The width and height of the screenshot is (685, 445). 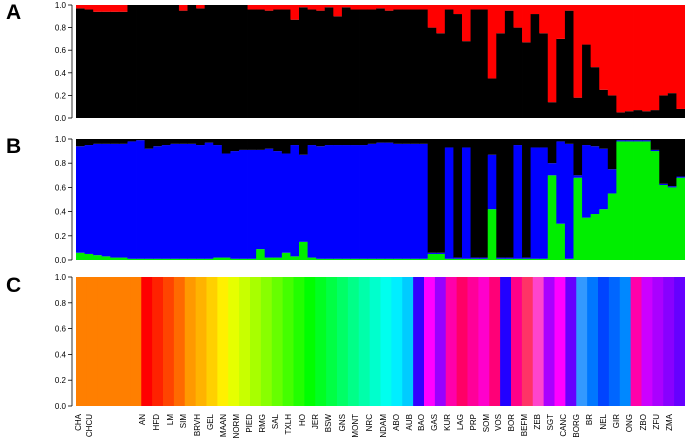 What do you see at coordinates (183, 421) in the screenshot?
I see `population-label: SIM` at bounding box center [183, 421].